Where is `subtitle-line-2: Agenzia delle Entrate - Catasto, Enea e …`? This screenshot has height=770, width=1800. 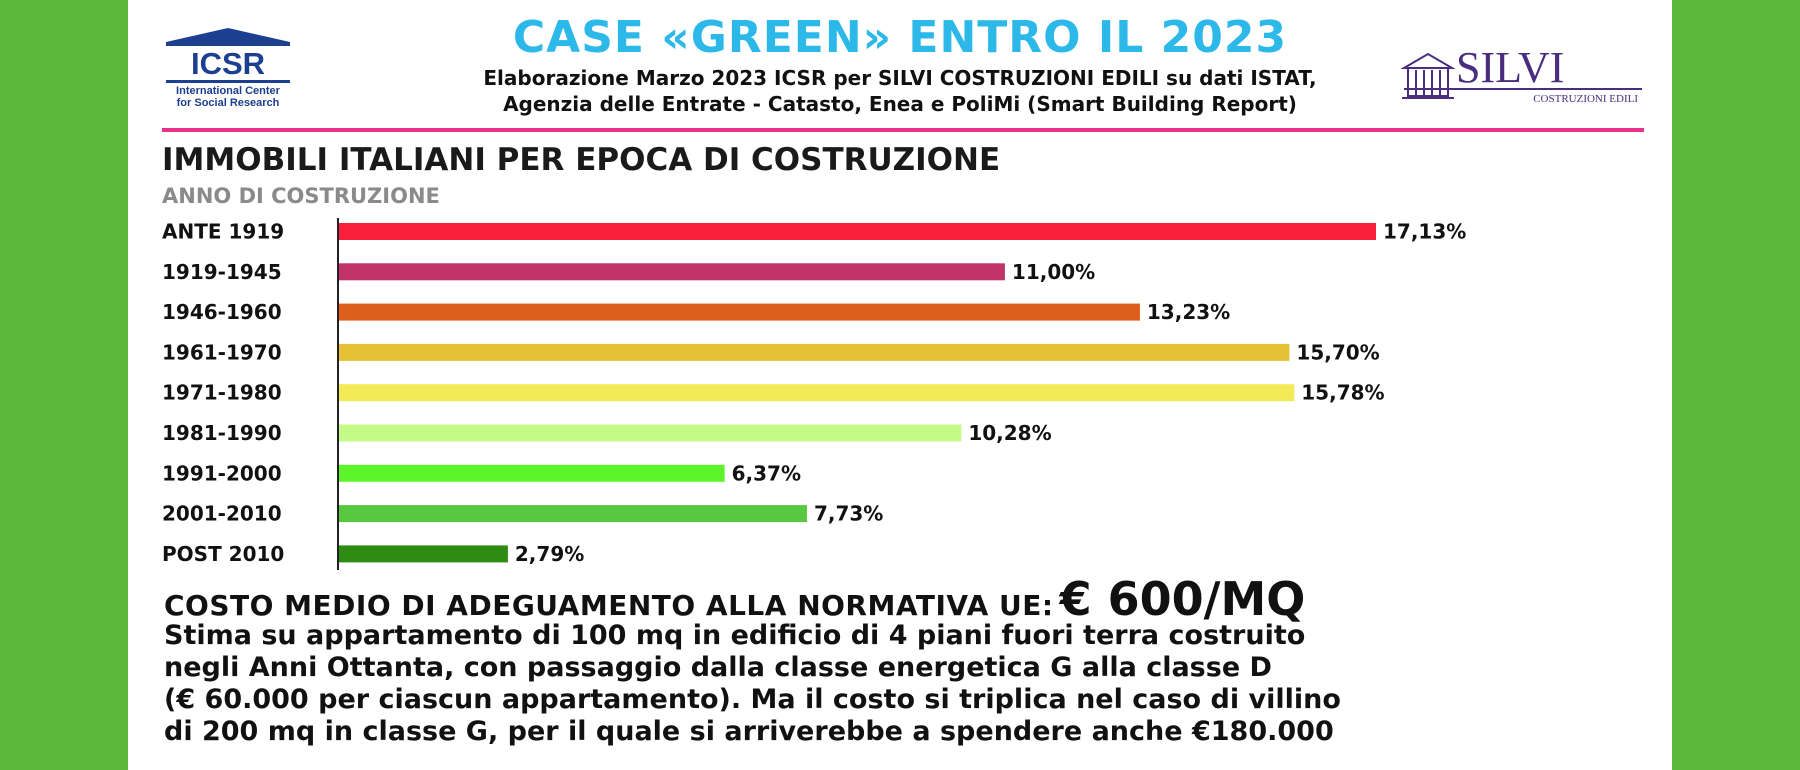 subtitle-line-2: Agenzia delle Entrate - Catasto, Enea e … is located at coordinates (900, 104).